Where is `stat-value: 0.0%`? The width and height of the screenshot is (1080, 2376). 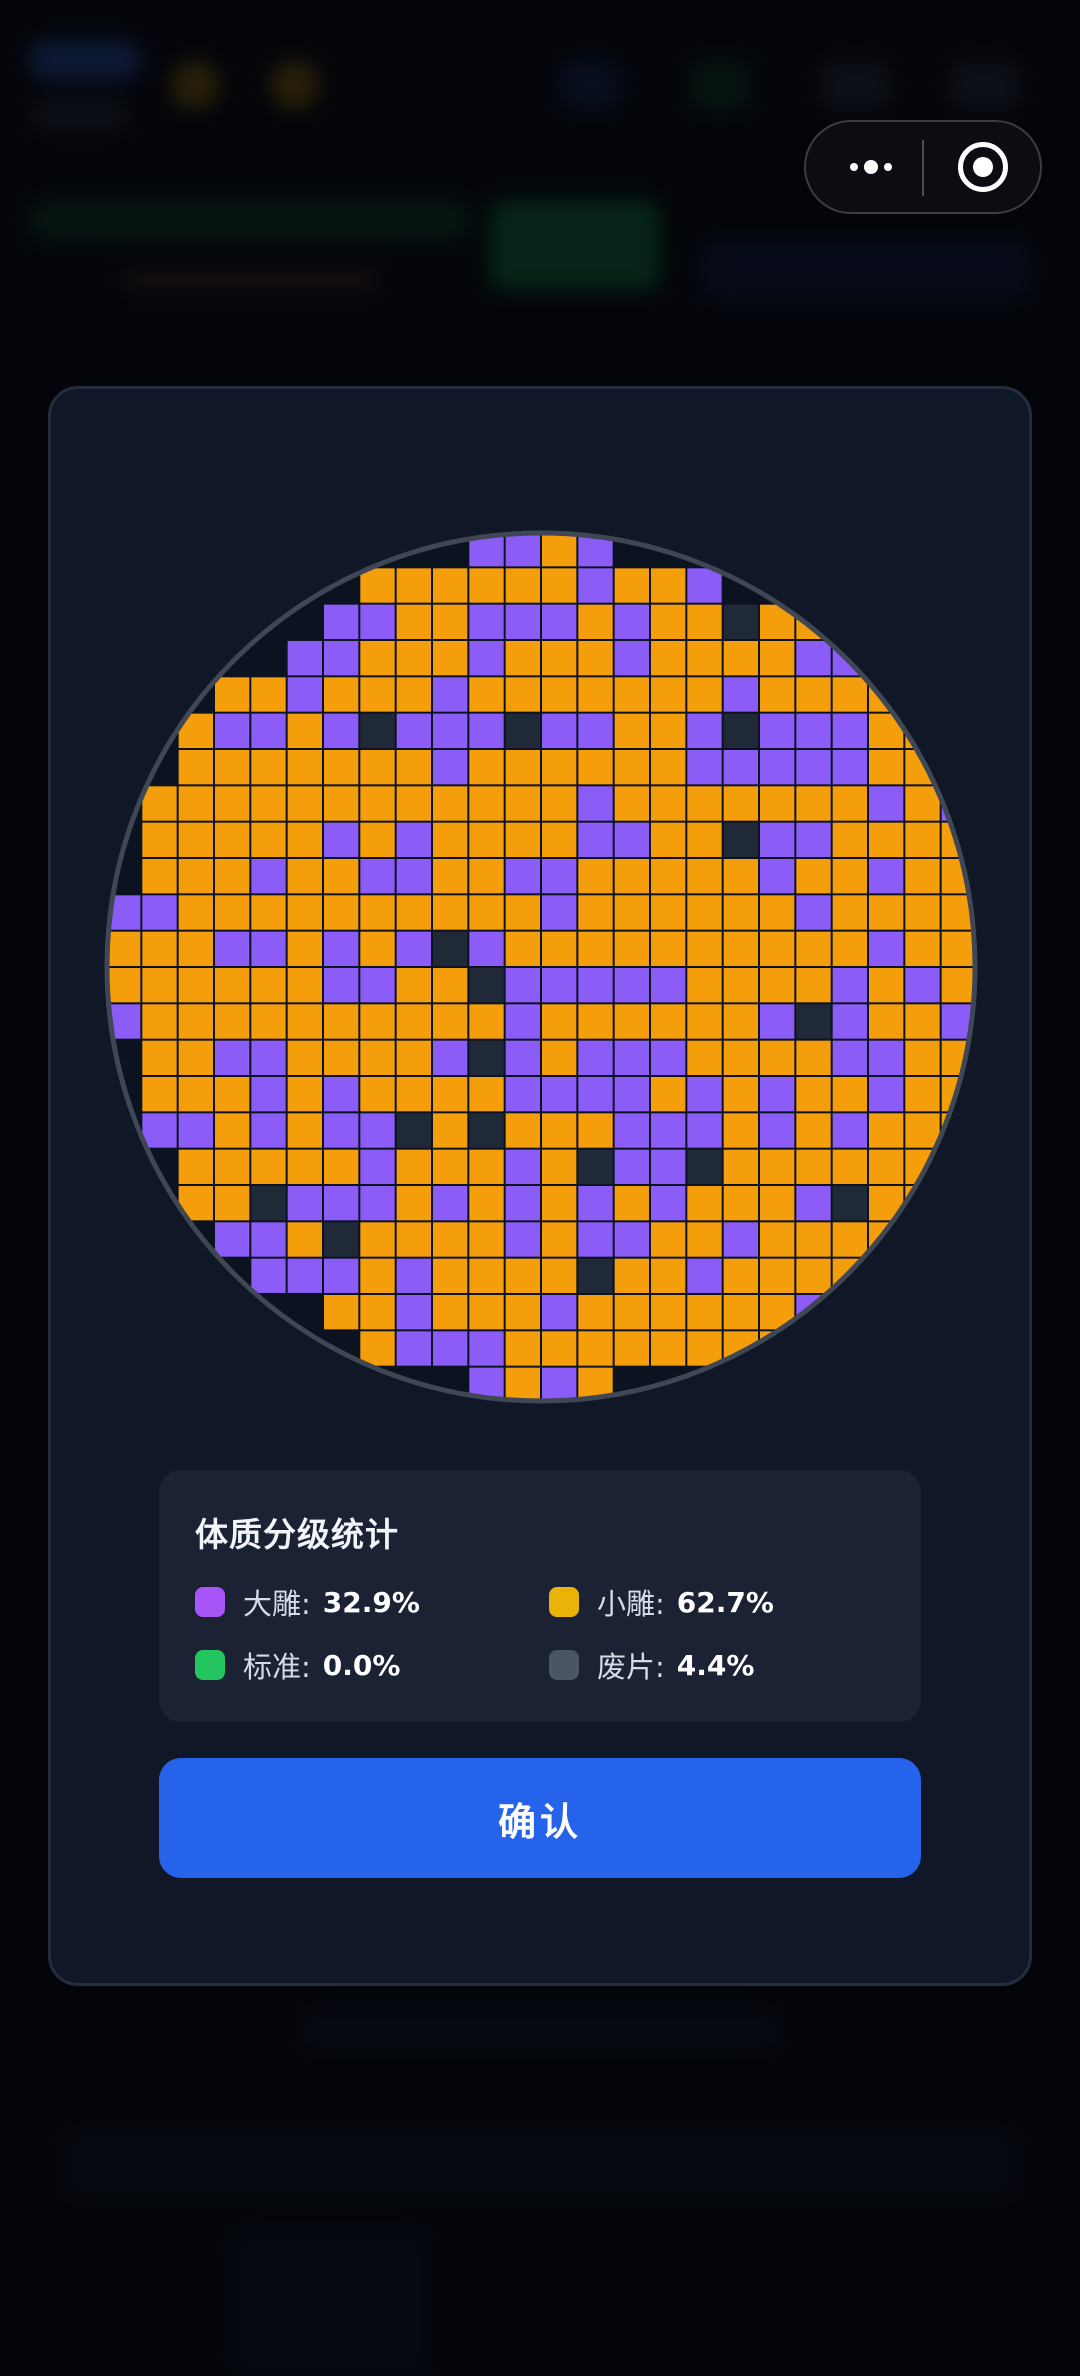 stat-value: 0.0% is located at coordinates (361, 1665).